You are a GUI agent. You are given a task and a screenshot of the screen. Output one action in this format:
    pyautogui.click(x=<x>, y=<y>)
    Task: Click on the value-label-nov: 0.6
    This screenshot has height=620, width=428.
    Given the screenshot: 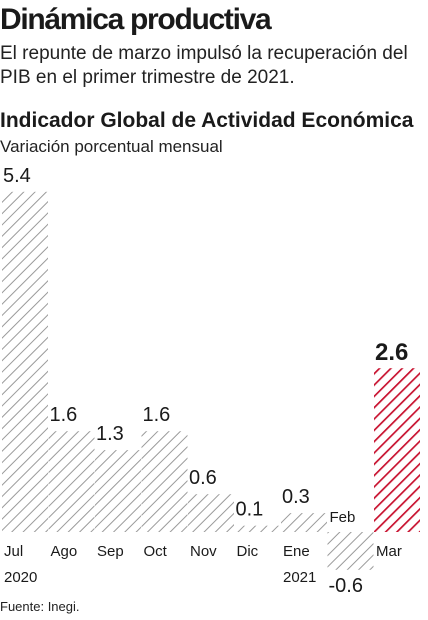 What is the action you would take?
    pyautogui.click(x=203, y=478)
    